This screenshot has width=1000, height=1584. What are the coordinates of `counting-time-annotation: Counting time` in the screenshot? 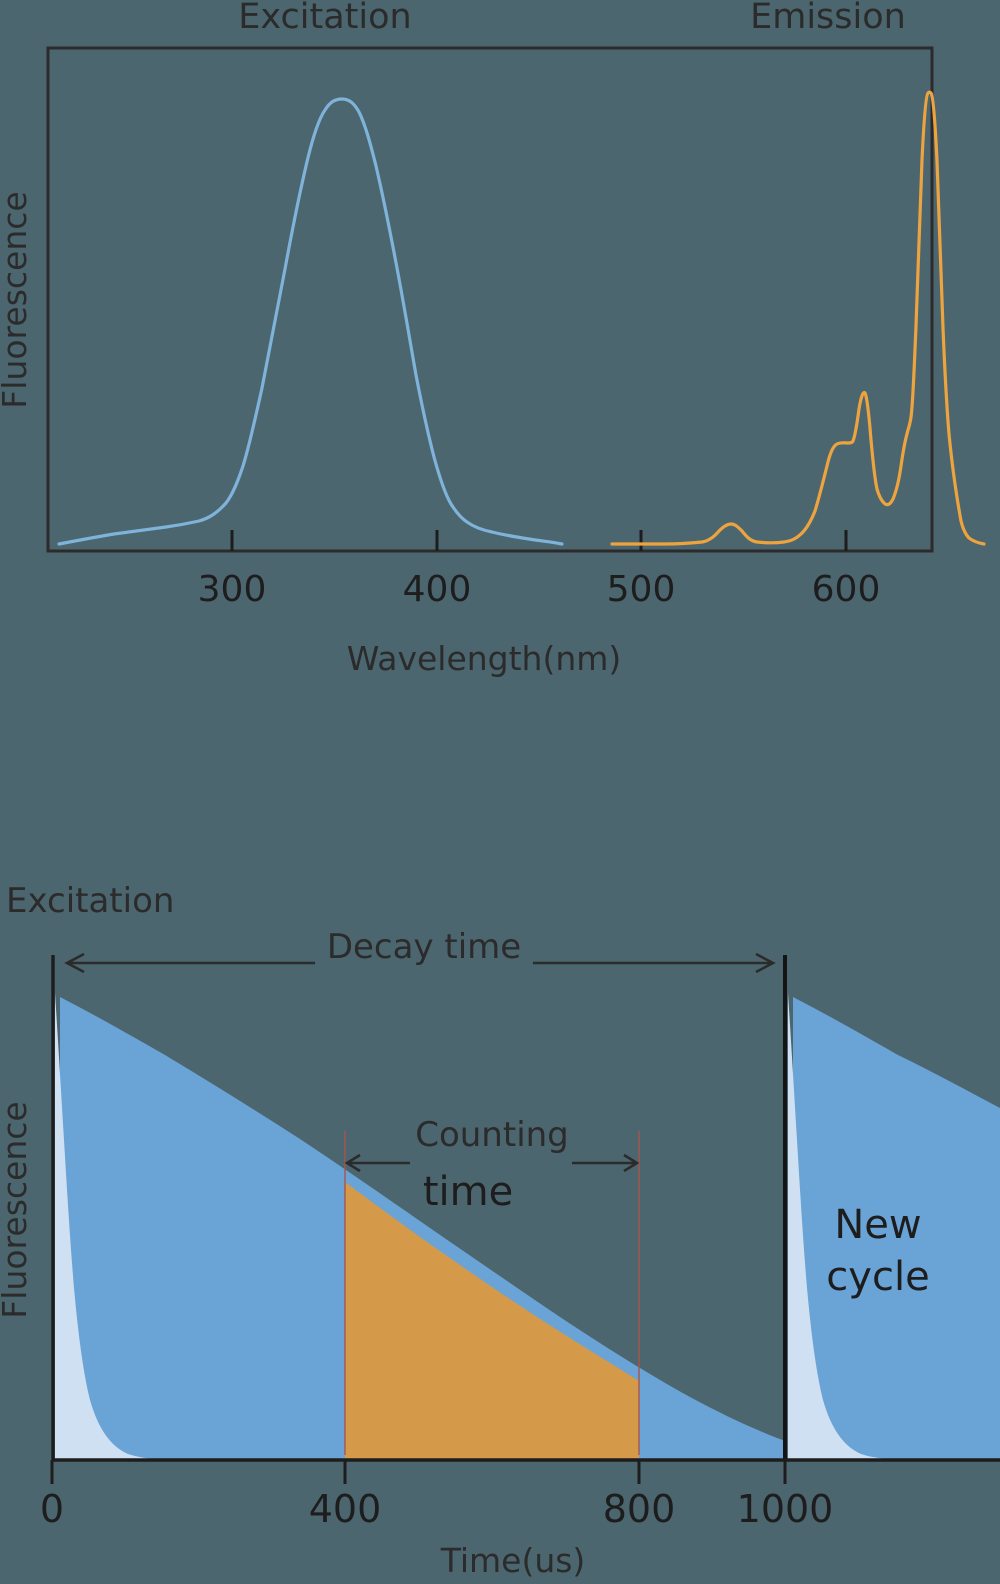 It's located at (492, 1165).